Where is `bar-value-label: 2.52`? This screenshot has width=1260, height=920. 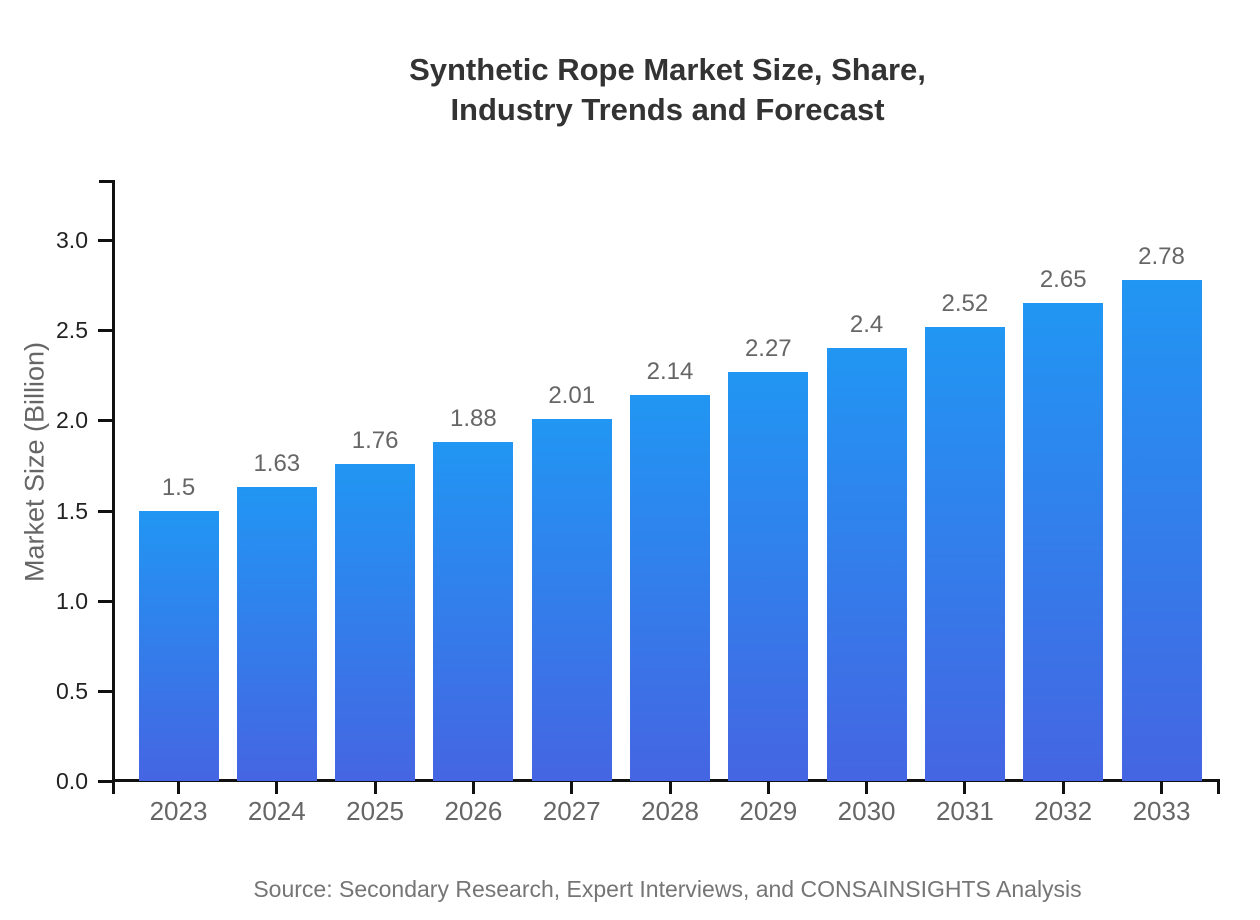
bar-value-label: 2.52 is located at coordinates (965, 303).